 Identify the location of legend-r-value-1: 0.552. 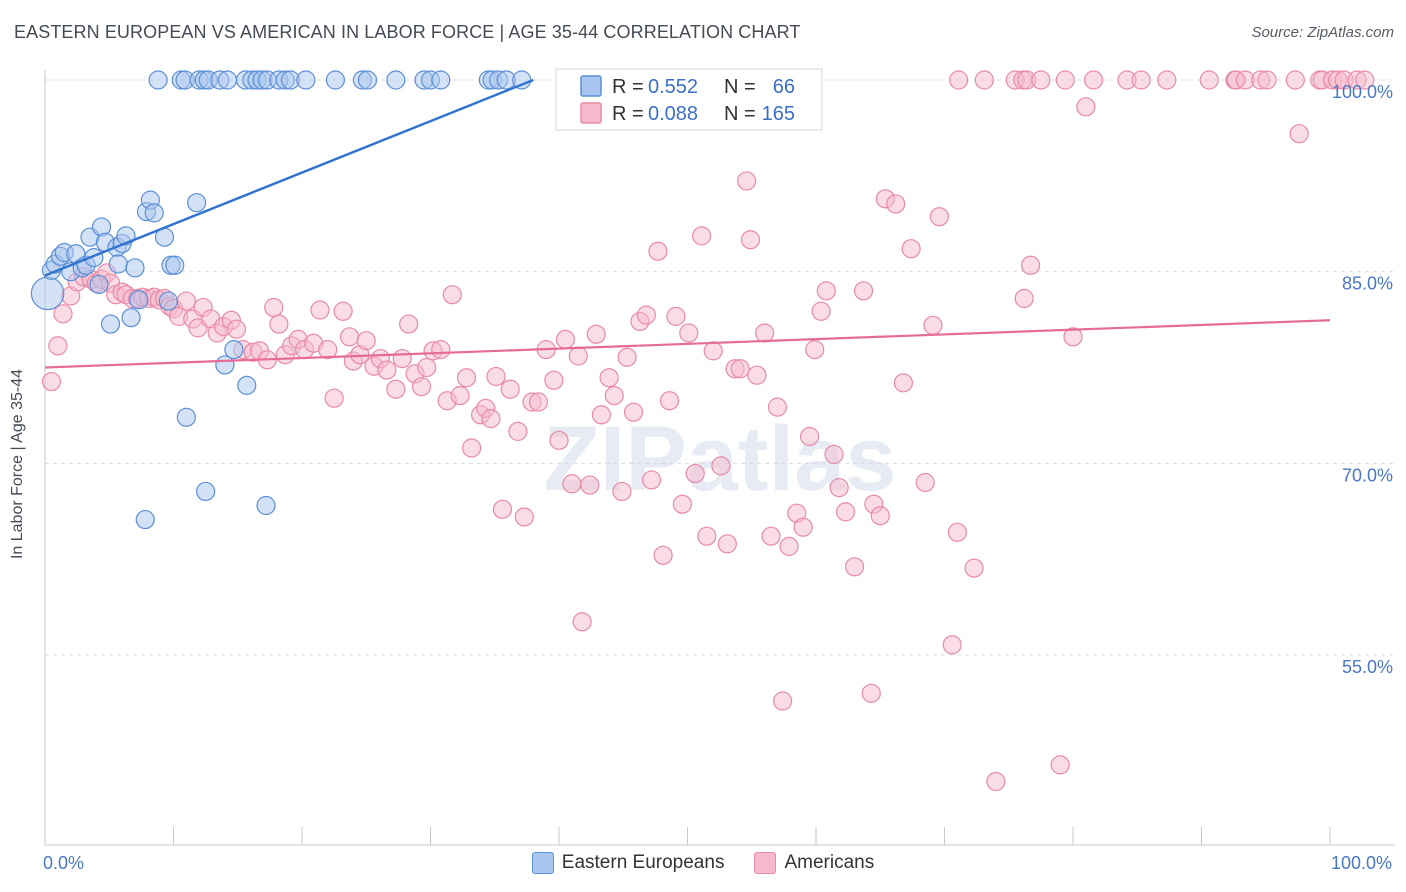
(673, 87).